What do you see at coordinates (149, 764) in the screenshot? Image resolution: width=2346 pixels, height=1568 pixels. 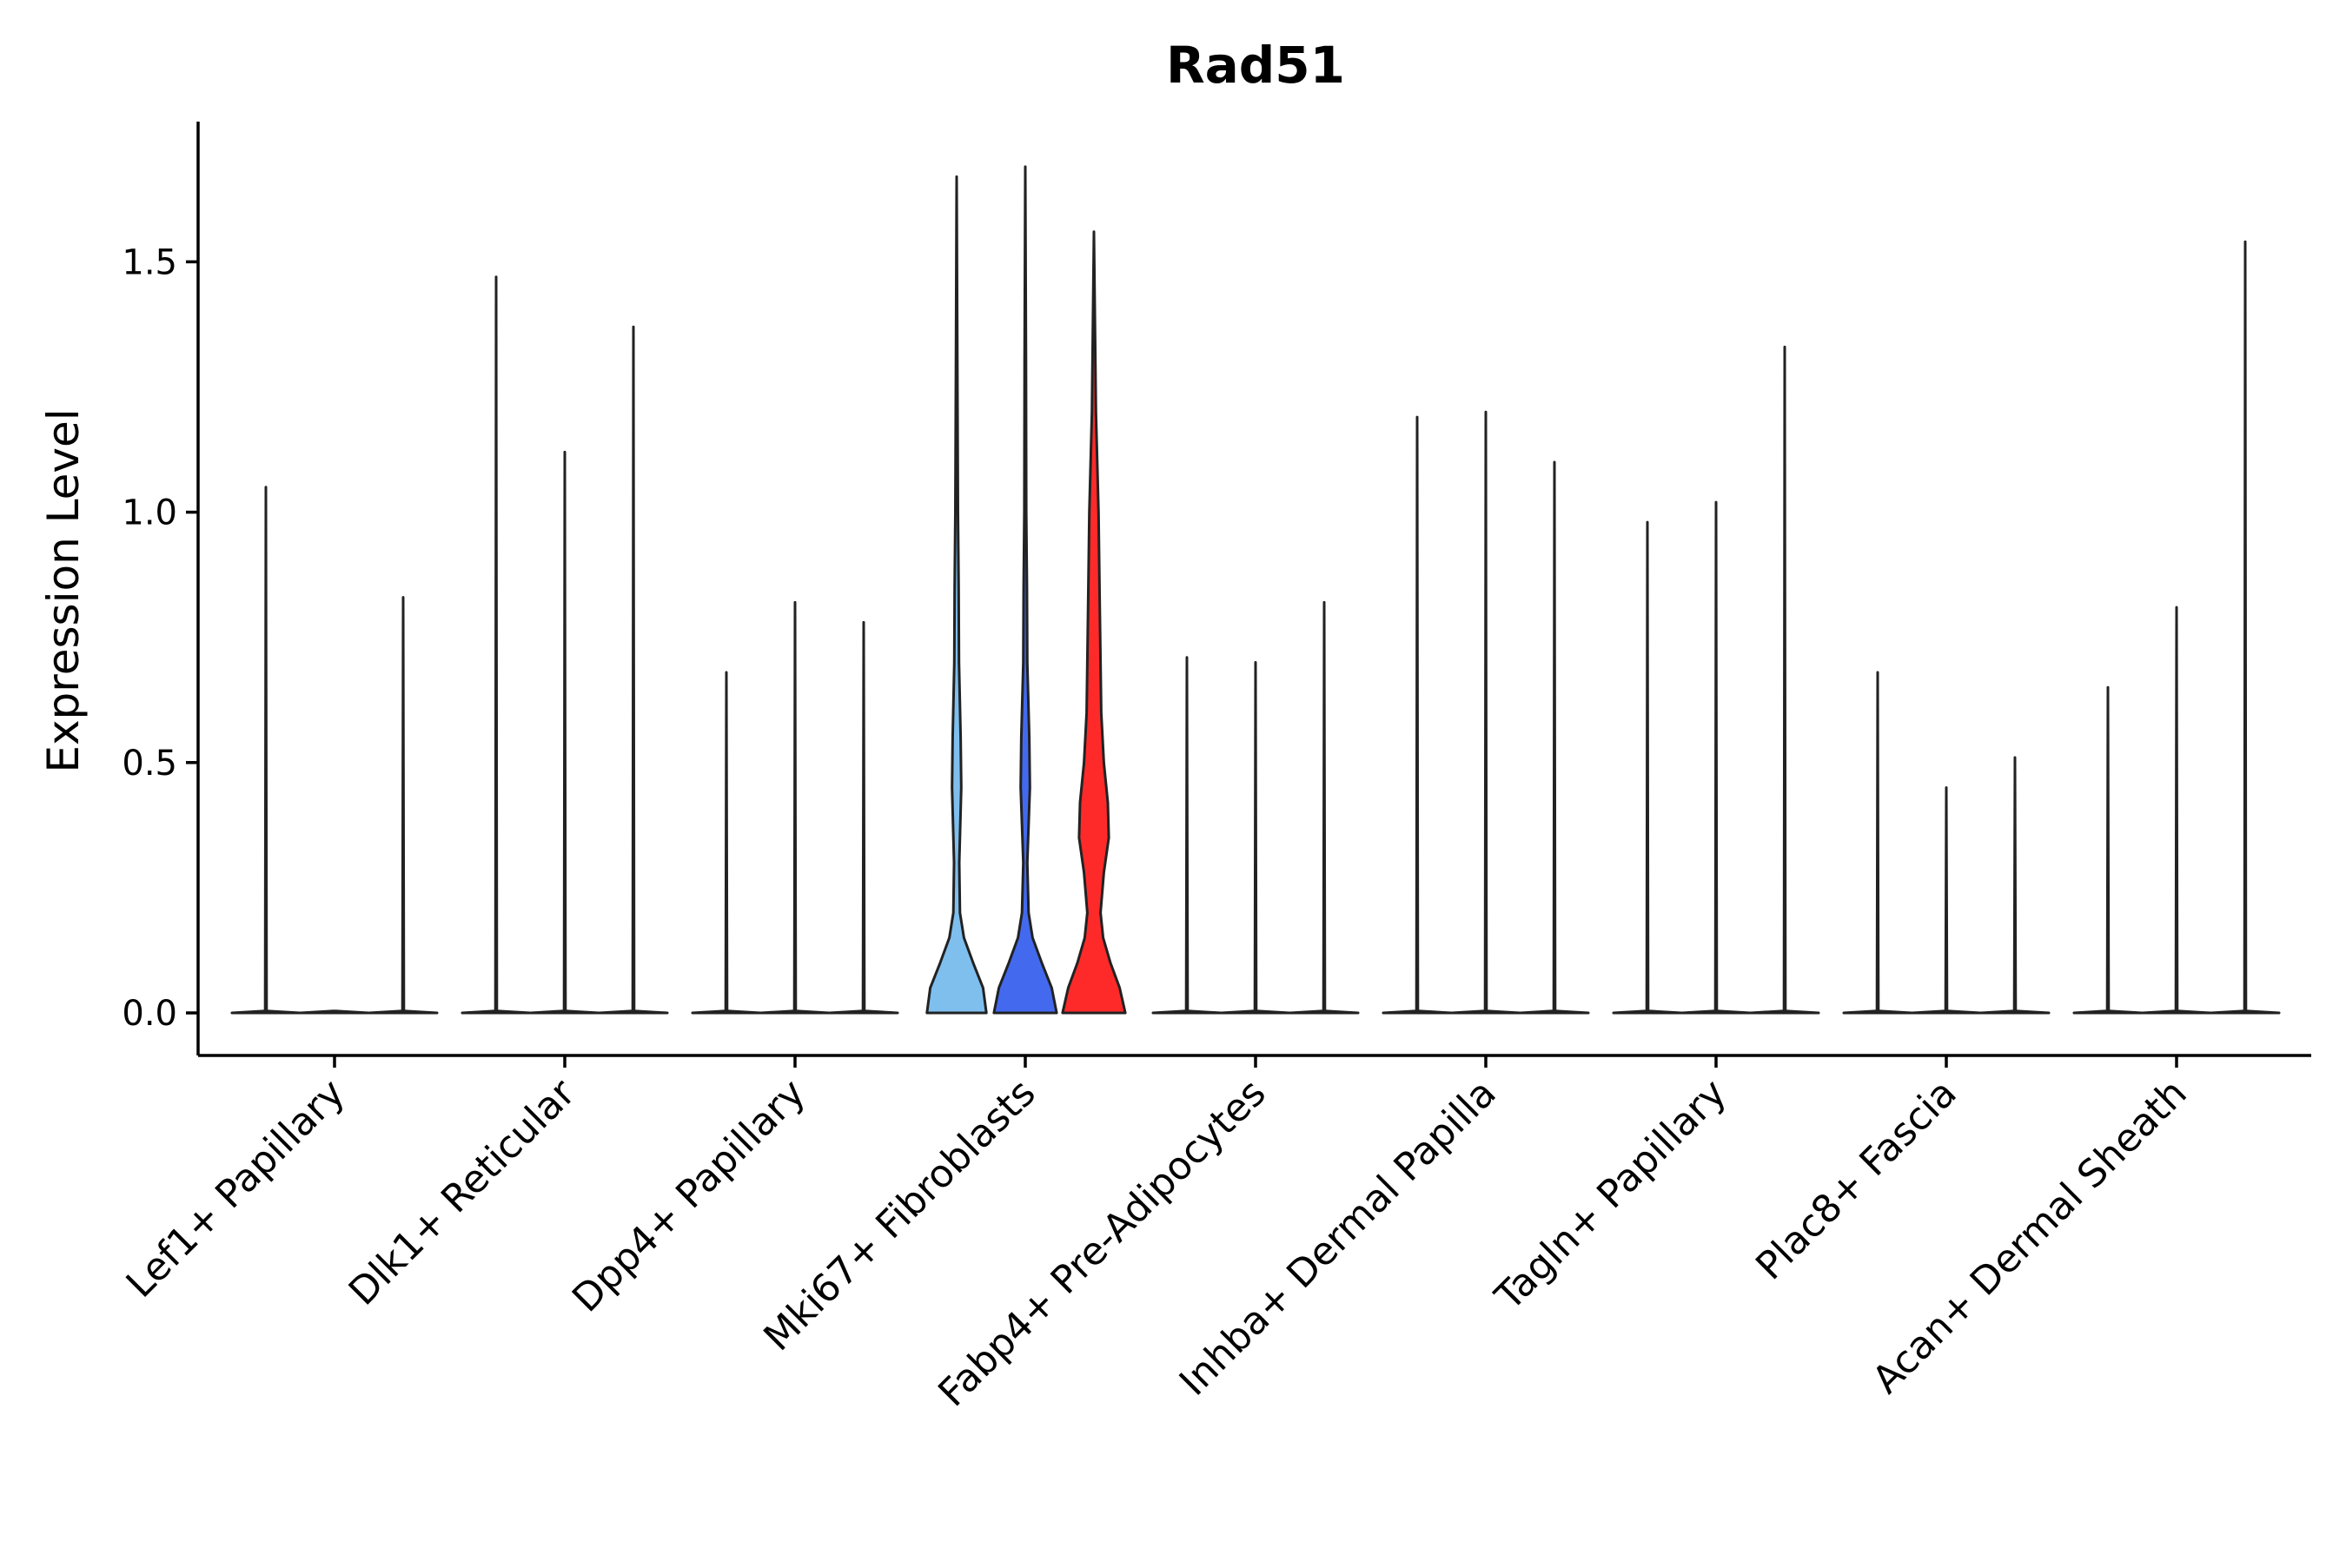 I see `y-tick-label: 0.5` at bounding box center [149, 764].